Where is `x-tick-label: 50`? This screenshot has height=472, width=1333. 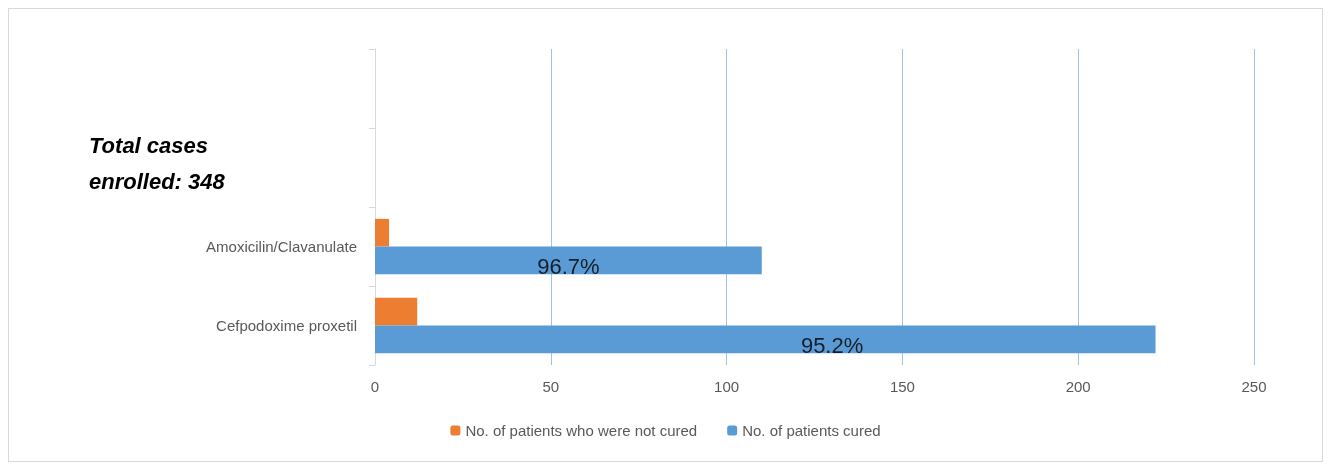
x-tick-label: 50 is located at coordinates (551, 386).